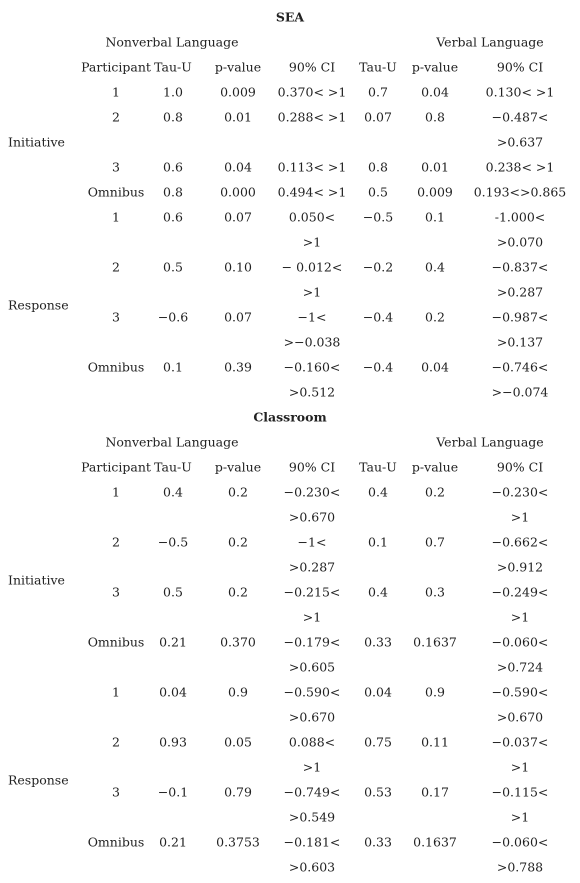 The height and width of the screenshot is (883, 580). What do you see at coordinates (378, 367) in the screenshot?
I see `cell: −0.4` at bounding box center [378, 367].